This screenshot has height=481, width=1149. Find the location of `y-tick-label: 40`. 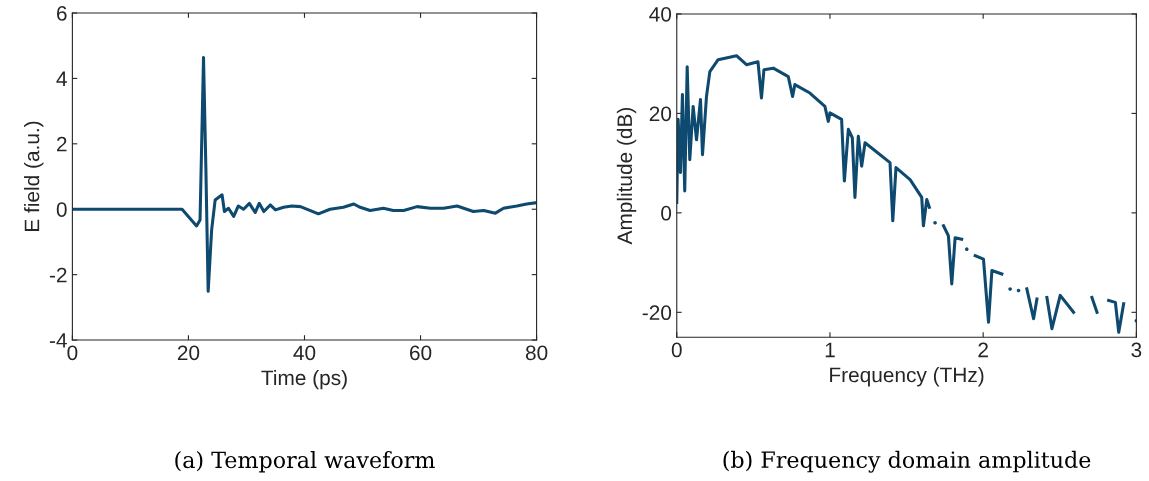

y-tick-label: 40 is located at coordinates (660, 14).